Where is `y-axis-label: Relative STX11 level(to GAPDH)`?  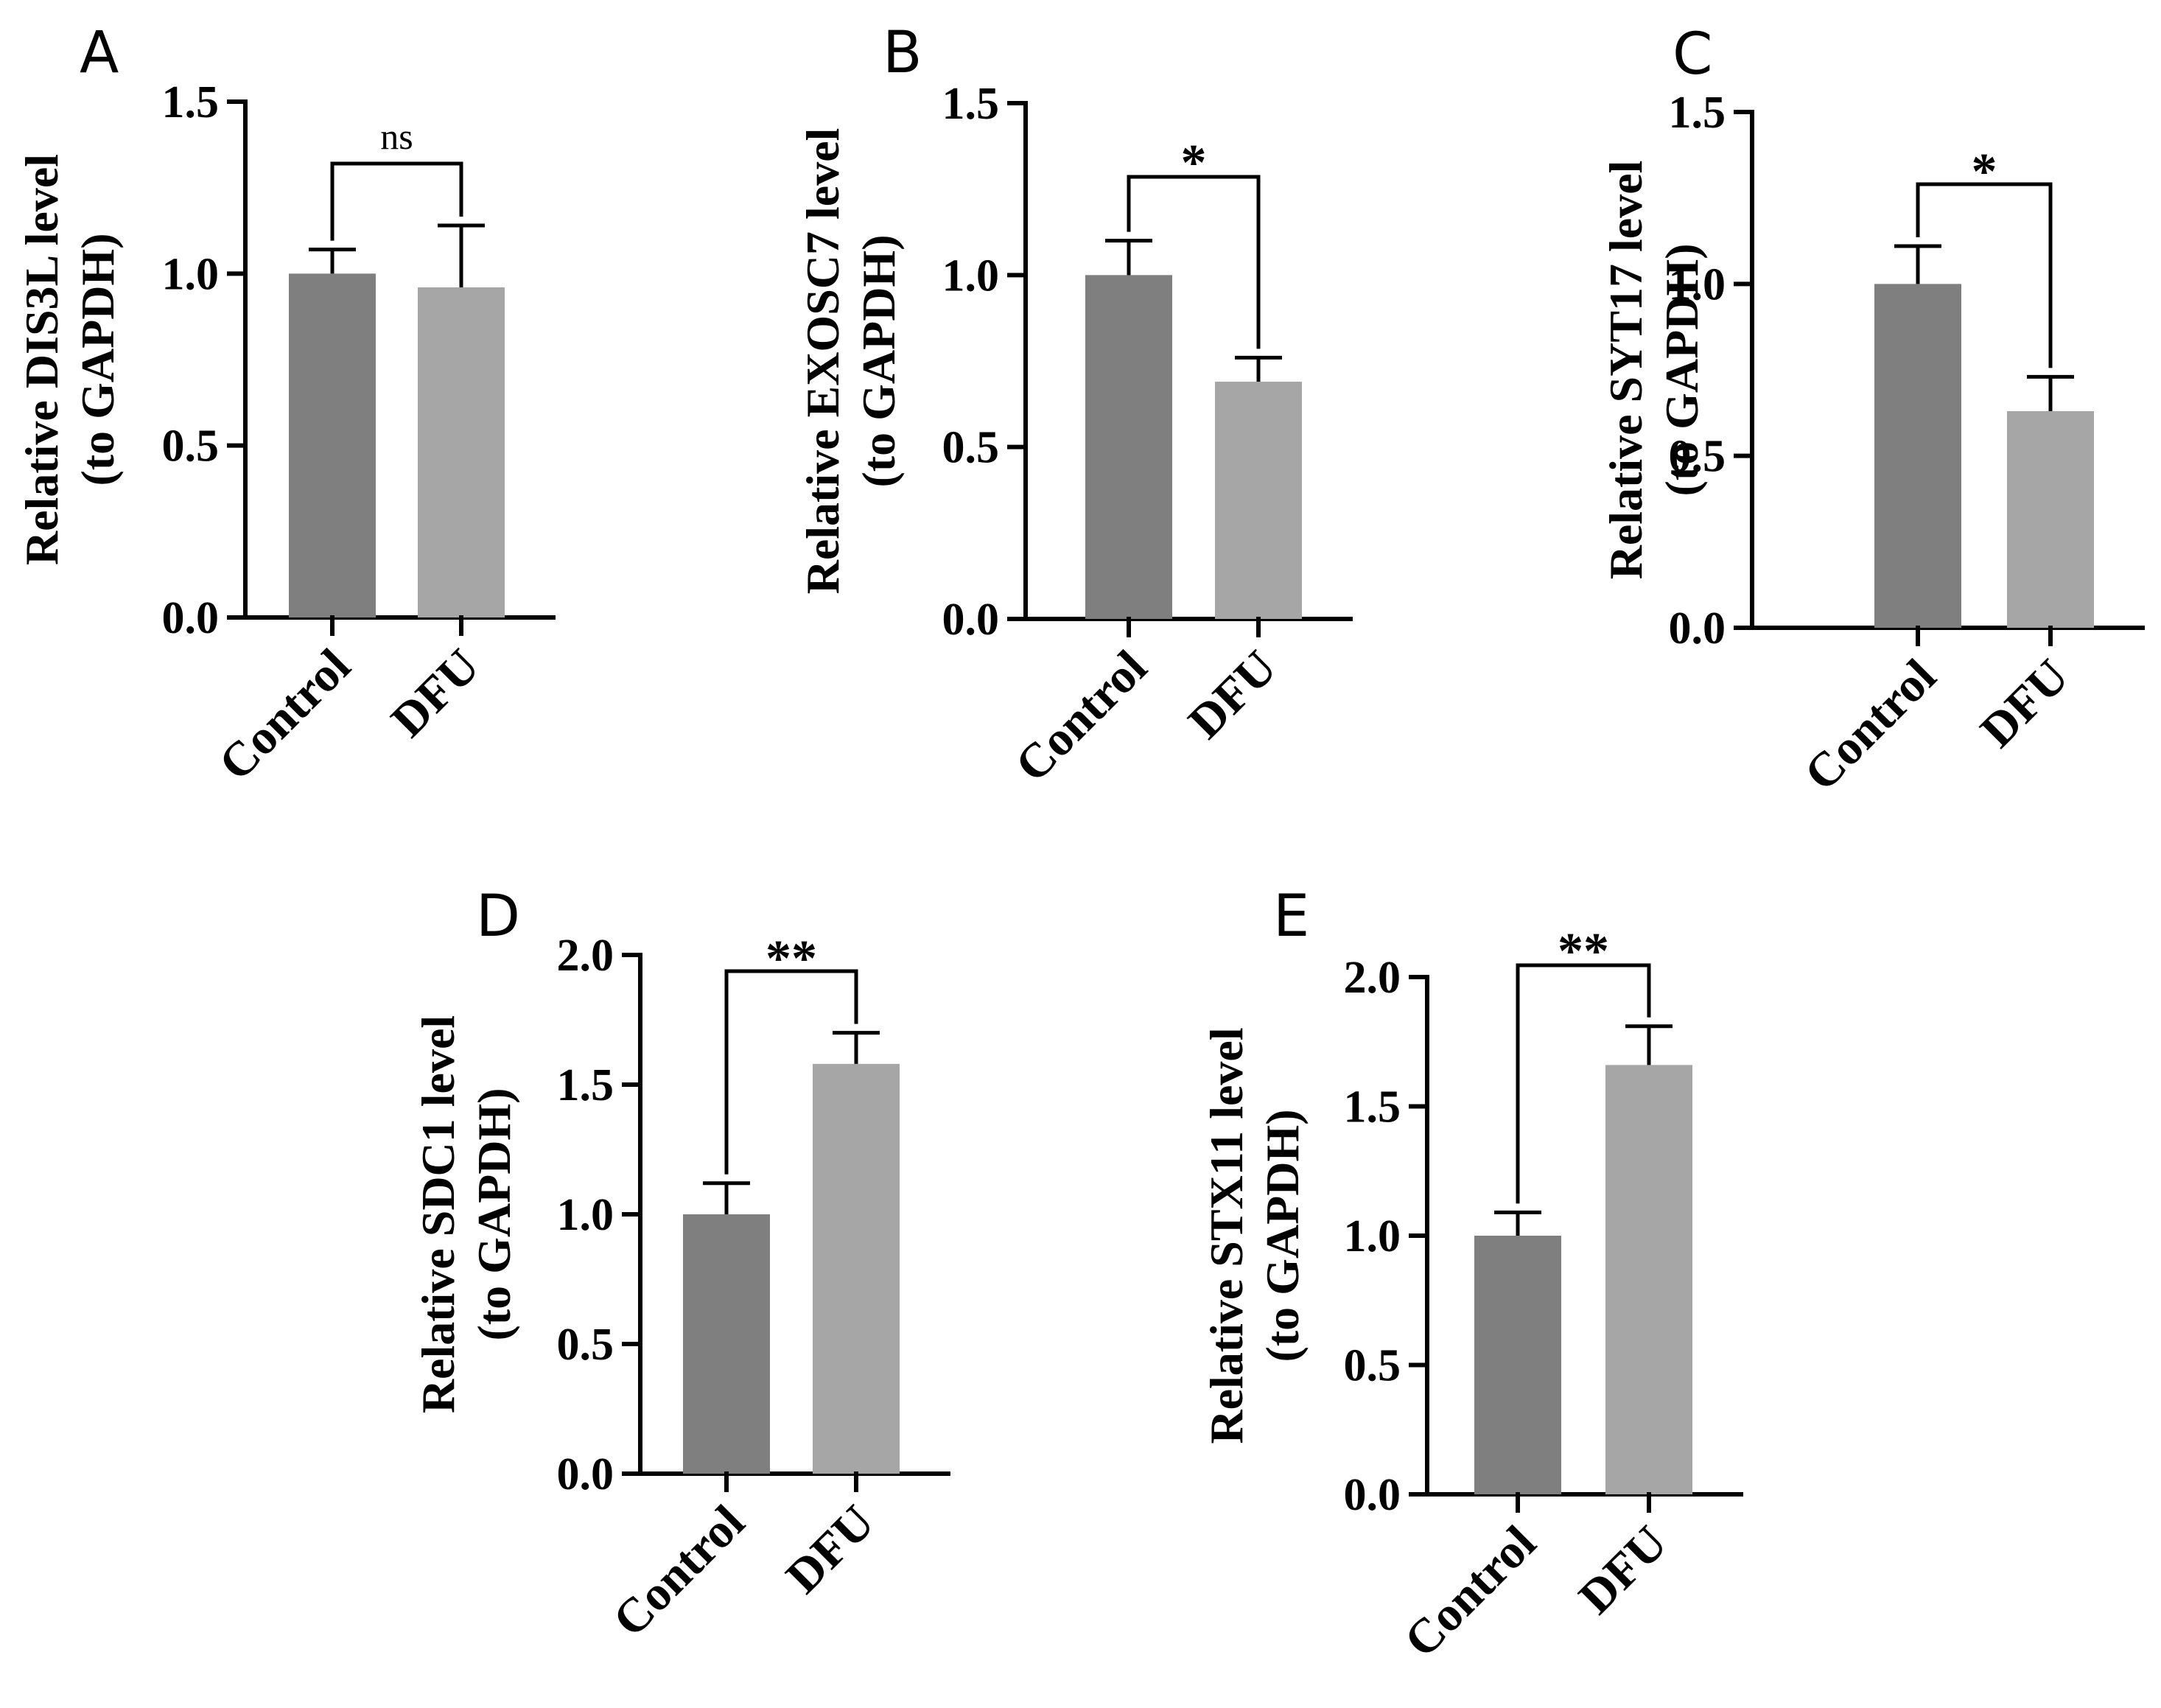 y-axis-label: Relative STX11 level(to GAPDH) is located at coordinates (1254, 1235).